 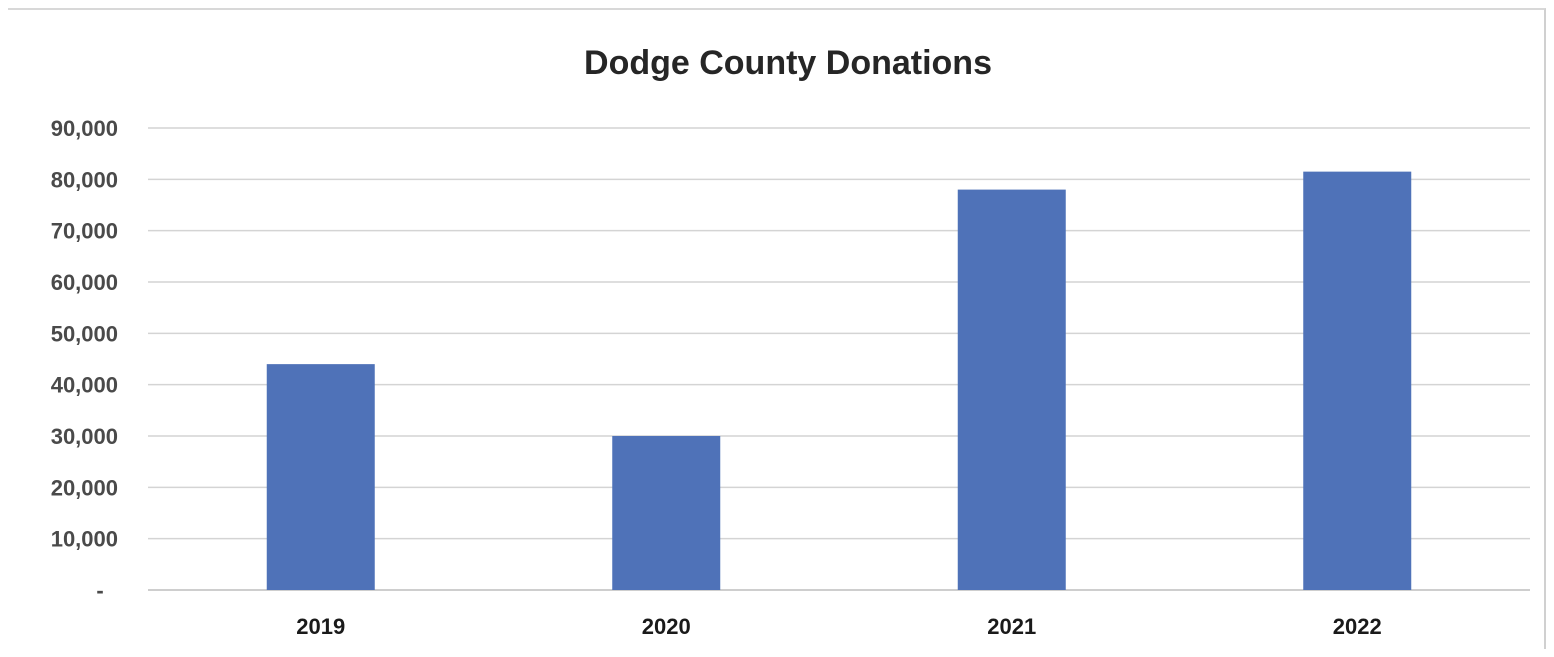 What do you see at coordinates (84, 231) in the screenshot?
I see `y-tick-label: 70,000` at bounding box center [84, 231].